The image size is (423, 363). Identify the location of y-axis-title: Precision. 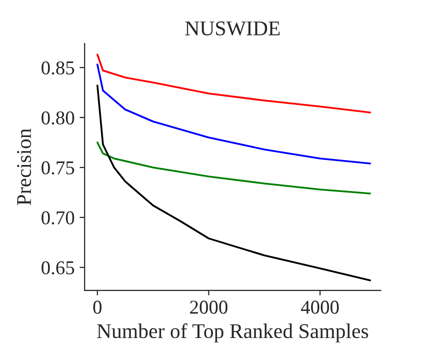
(24, 167).